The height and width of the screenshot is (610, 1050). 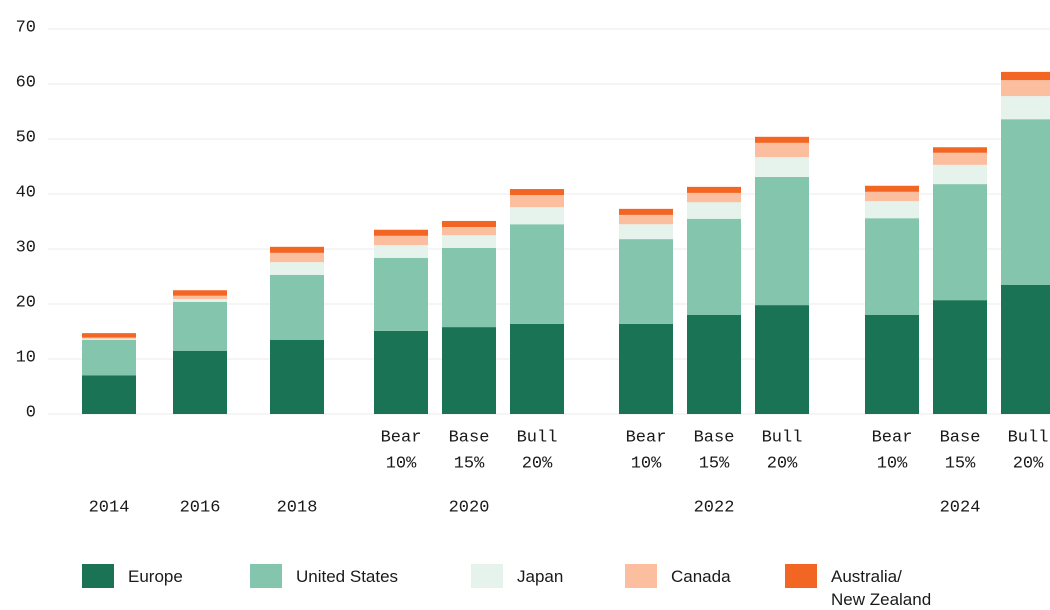 I want to click on legend-item: Japan, so click(x=517, y=576).